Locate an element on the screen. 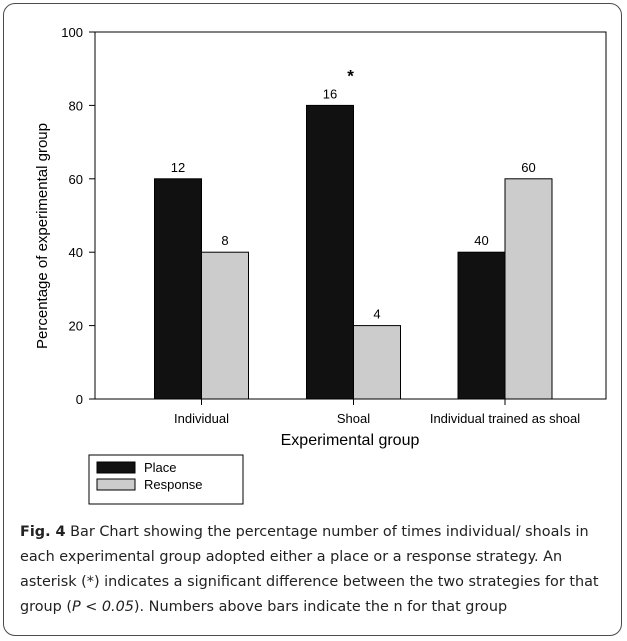  x-tick-label: Individual trained as shoal is located at coordinates (505, 418).